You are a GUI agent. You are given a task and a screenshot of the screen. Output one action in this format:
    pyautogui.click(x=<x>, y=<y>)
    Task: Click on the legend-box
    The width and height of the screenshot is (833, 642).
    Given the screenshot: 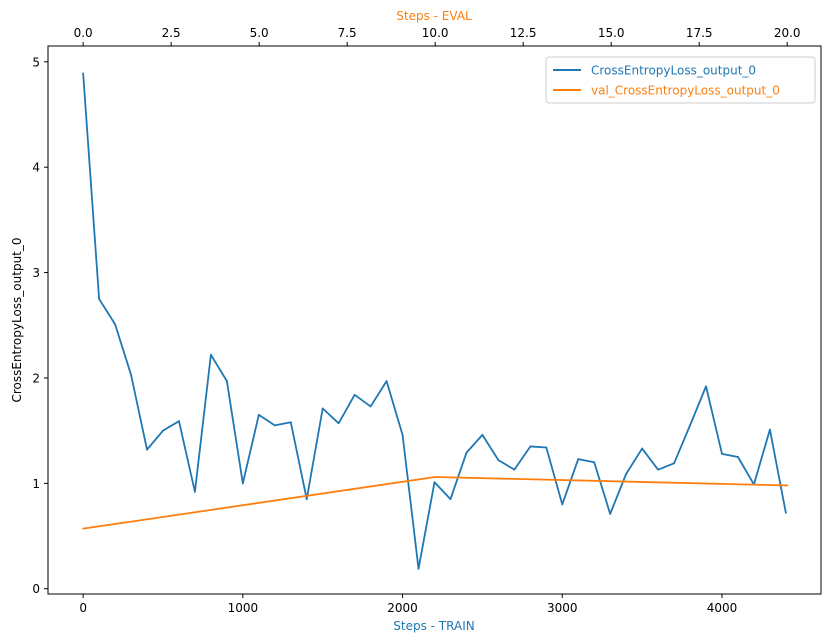 What is the action you would take?
    pyautogui.click(x=680, y=80)
    